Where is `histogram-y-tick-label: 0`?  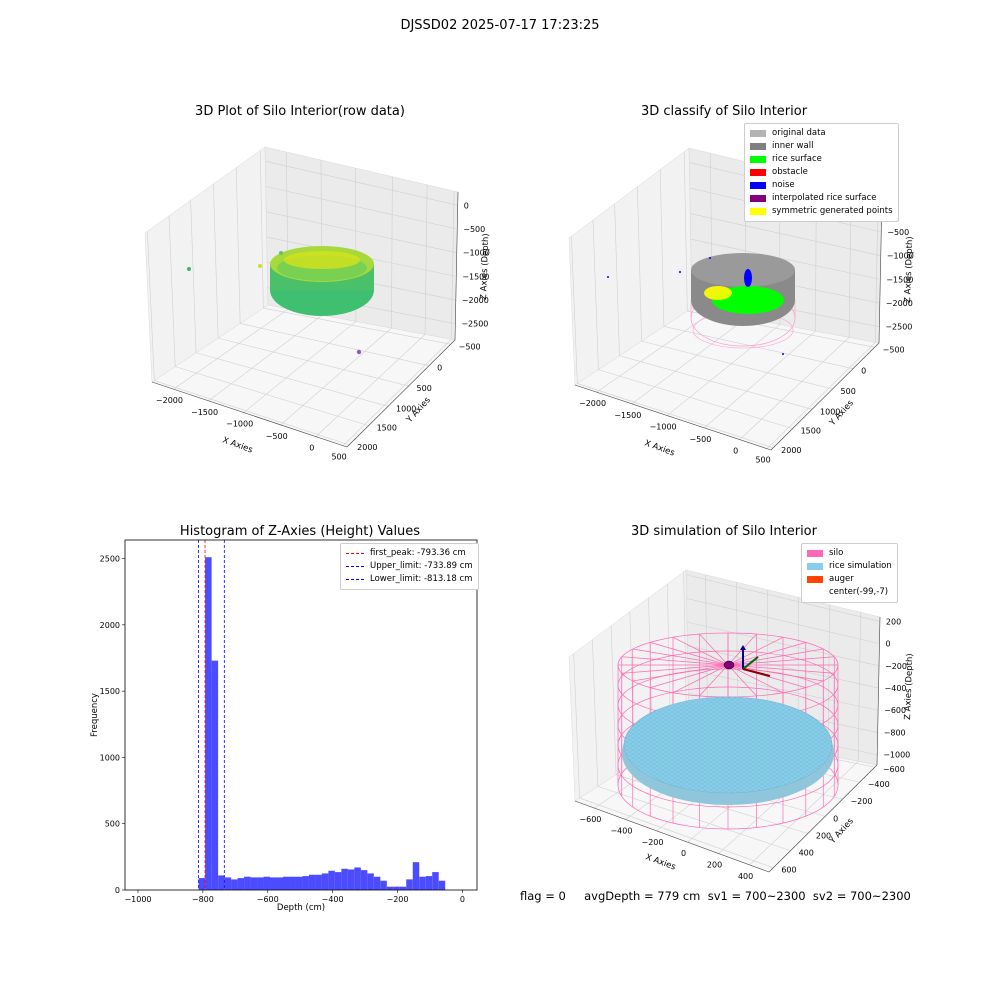
histogram-y-tick-label: 0 is located at coordinates (117, 890).